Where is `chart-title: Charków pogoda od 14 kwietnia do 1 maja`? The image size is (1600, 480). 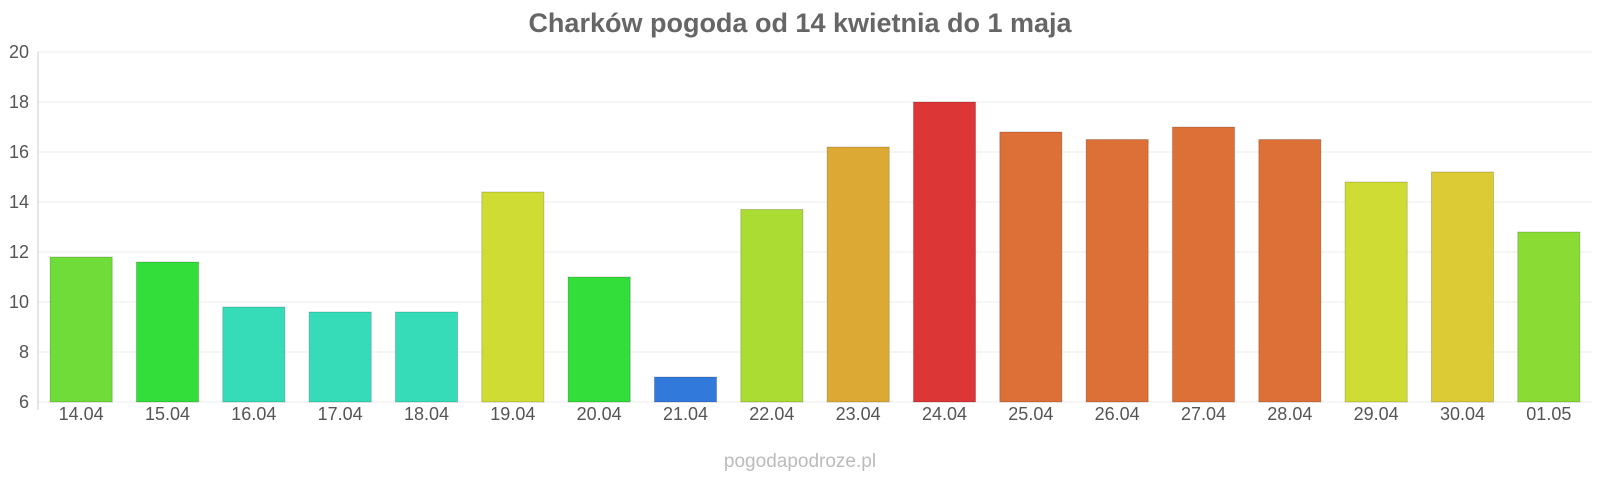
chart-title: Charków pogoda od 14 kwietnia do 1 maja is located at coordinates (800, 23).